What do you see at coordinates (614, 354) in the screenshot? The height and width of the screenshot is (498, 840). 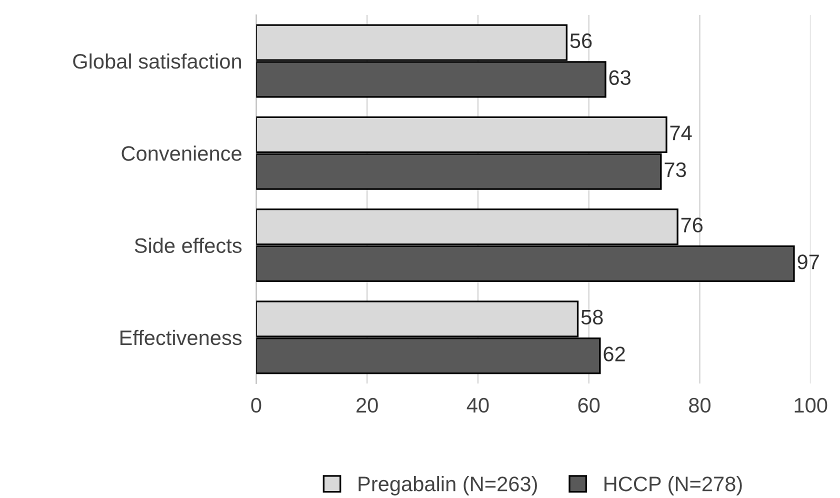 I see `data-label: 62` at bounding box center [614, 354].